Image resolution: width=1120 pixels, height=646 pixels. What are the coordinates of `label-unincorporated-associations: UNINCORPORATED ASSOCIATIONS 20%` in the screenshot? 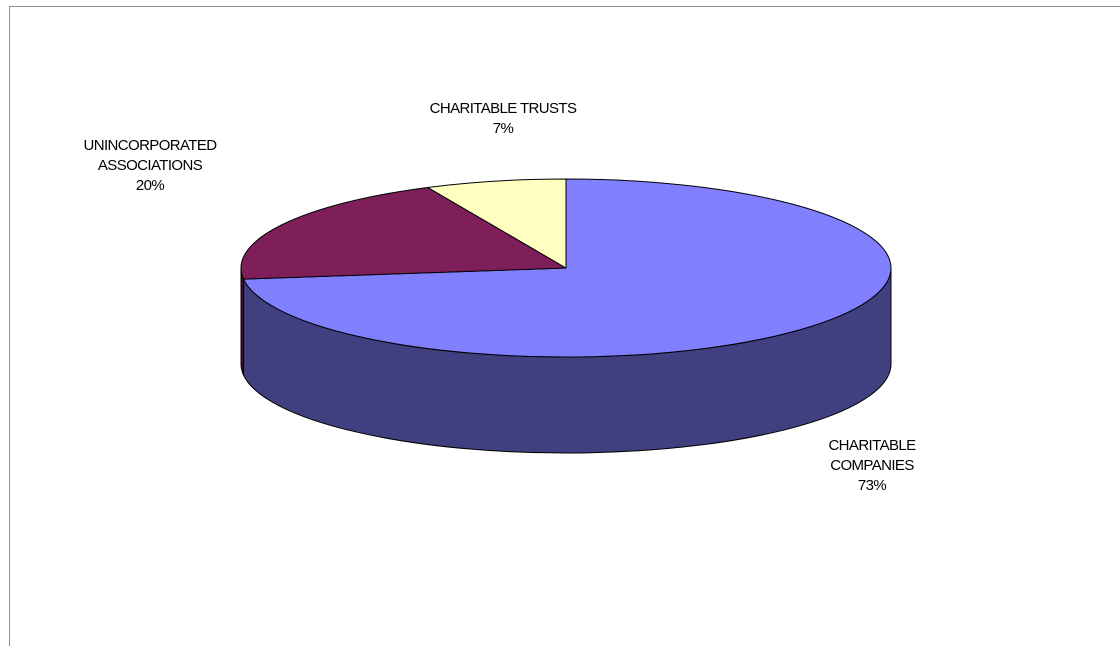 It's located at (150, 166).